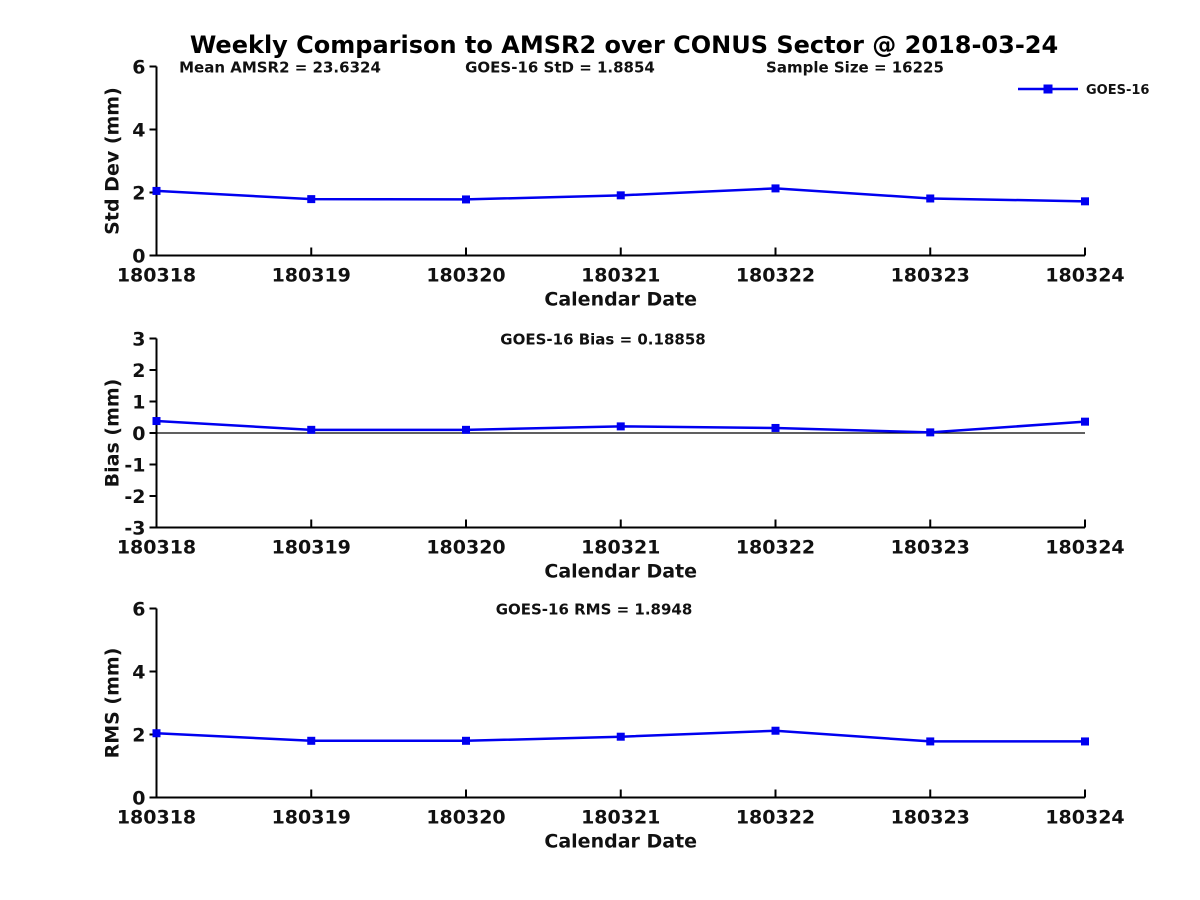  I want to click on legend-label: GOES-16, so click(1117, 90).